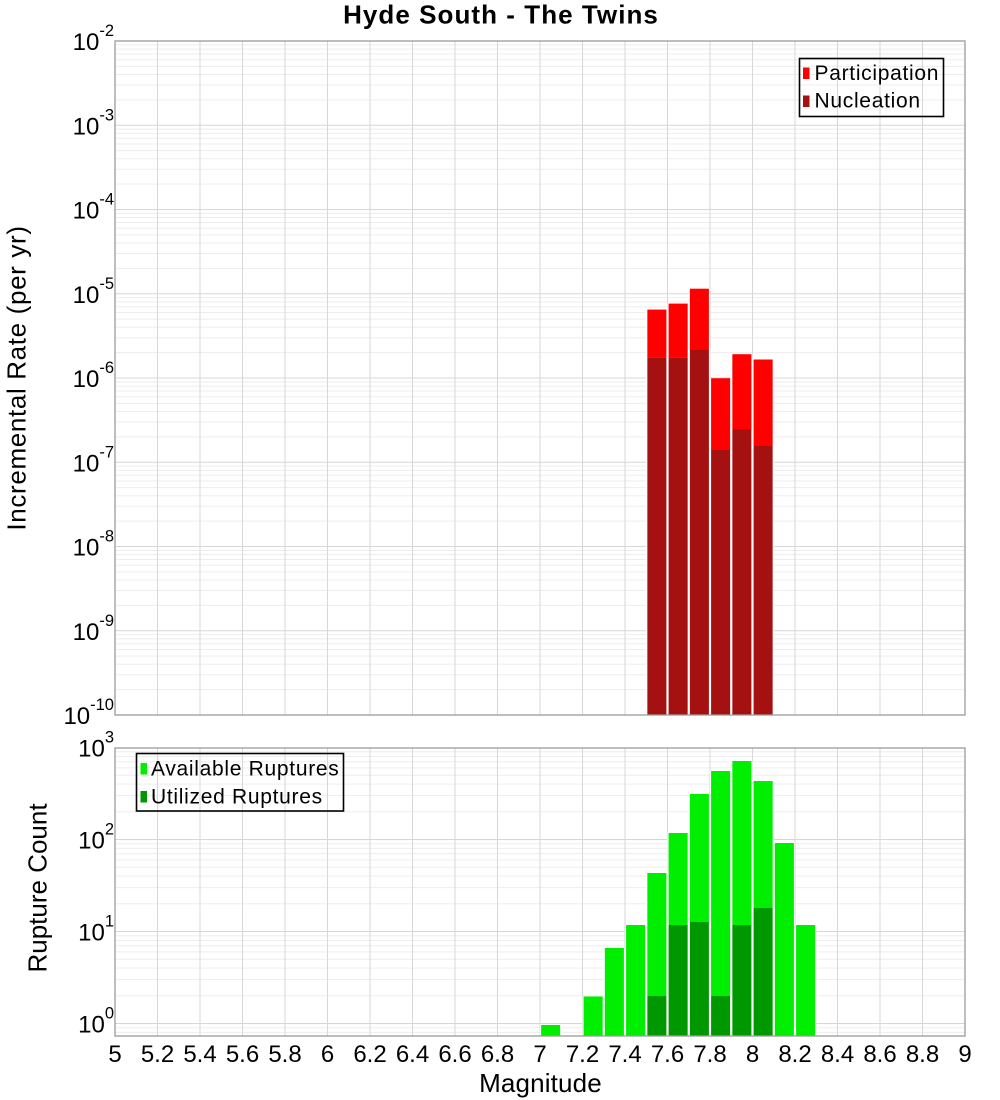 The image size is (1000, 1100). I want to click on svg-text: Available Ruptures, so click(245, 769).